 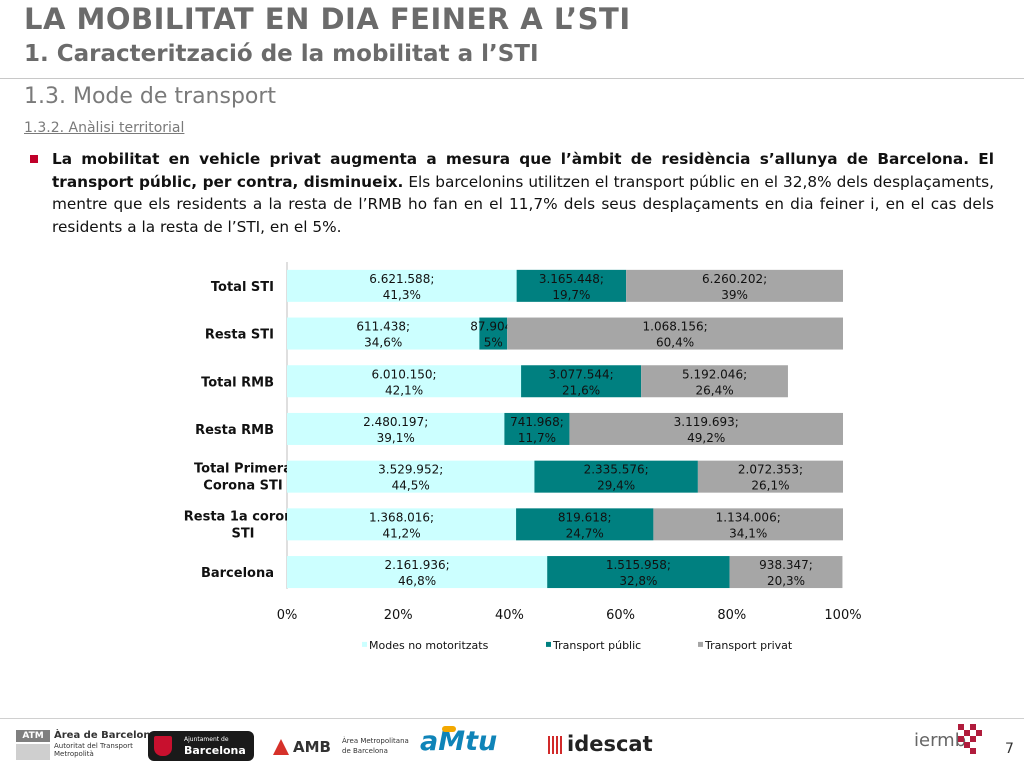 What do you see at coordinates (215, 750) in the screenshot?
I see `ajuntament-line-2: Barcelona` at bounding box center [215, 750].